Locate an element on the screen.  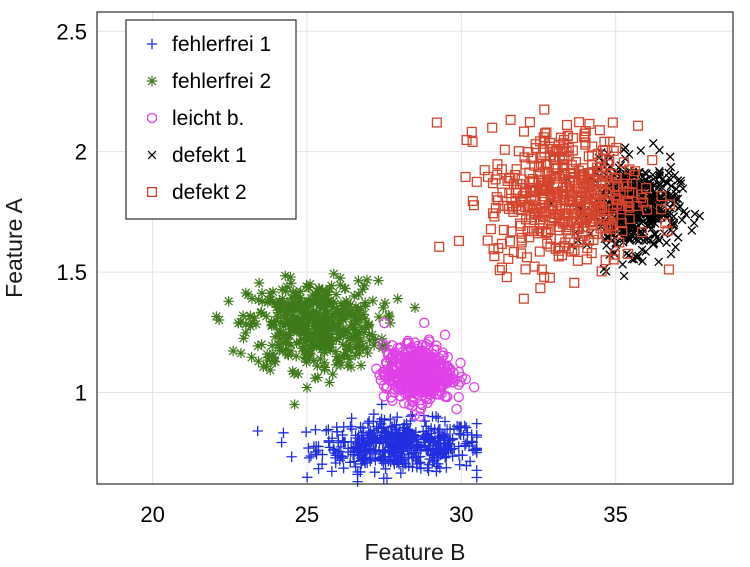
legend-item: defekt 1 is located at coordinates (197, 155).